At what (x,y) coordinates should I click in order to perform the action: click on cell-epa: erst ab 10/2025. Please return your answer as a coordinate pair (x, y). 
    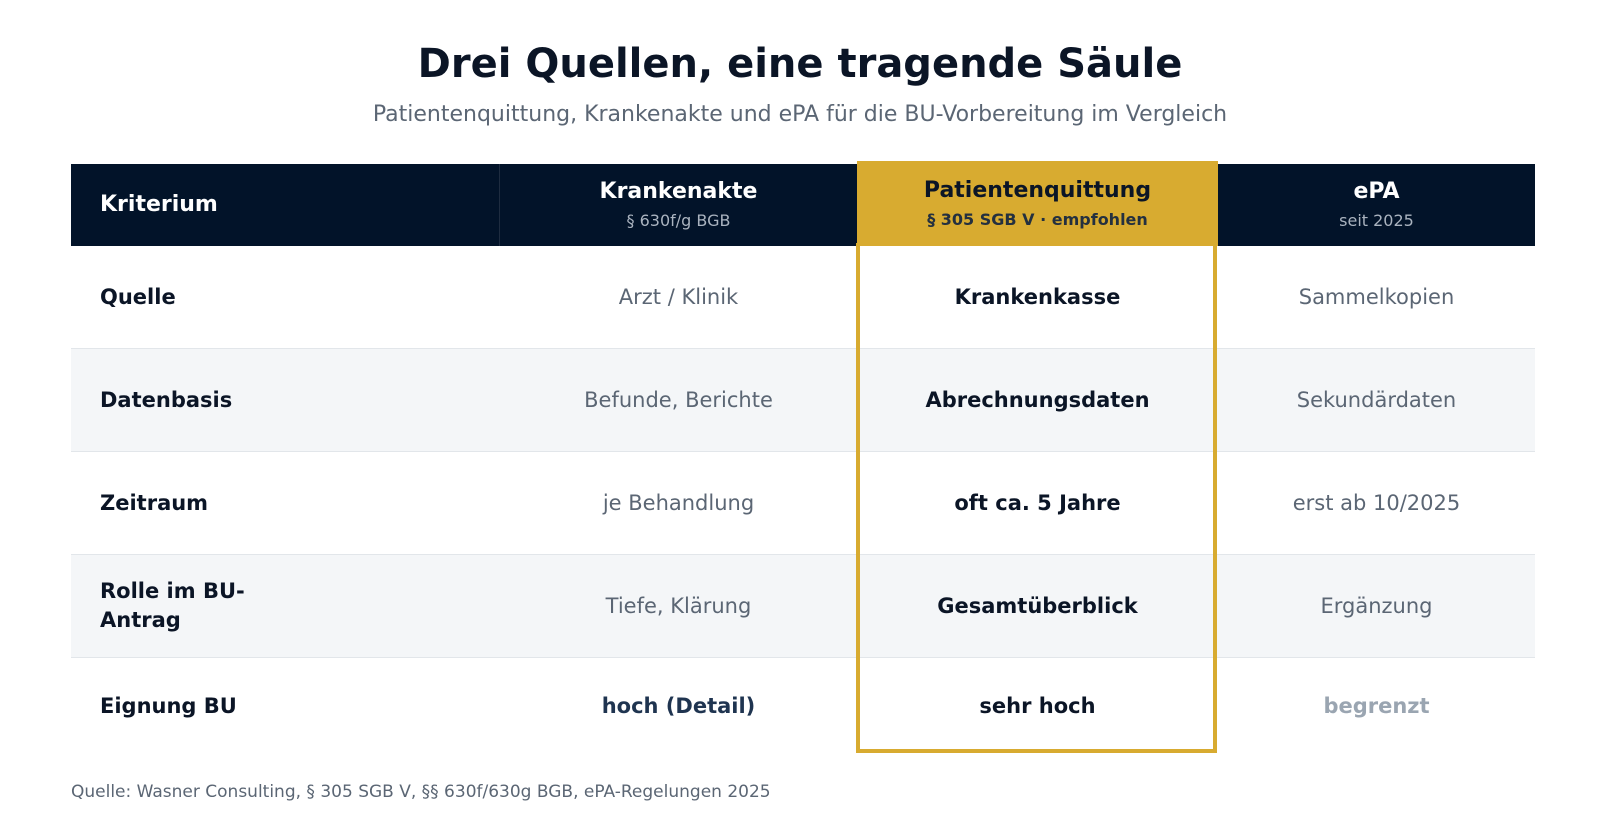
    Looking at the image, I should click on (1376, 503).